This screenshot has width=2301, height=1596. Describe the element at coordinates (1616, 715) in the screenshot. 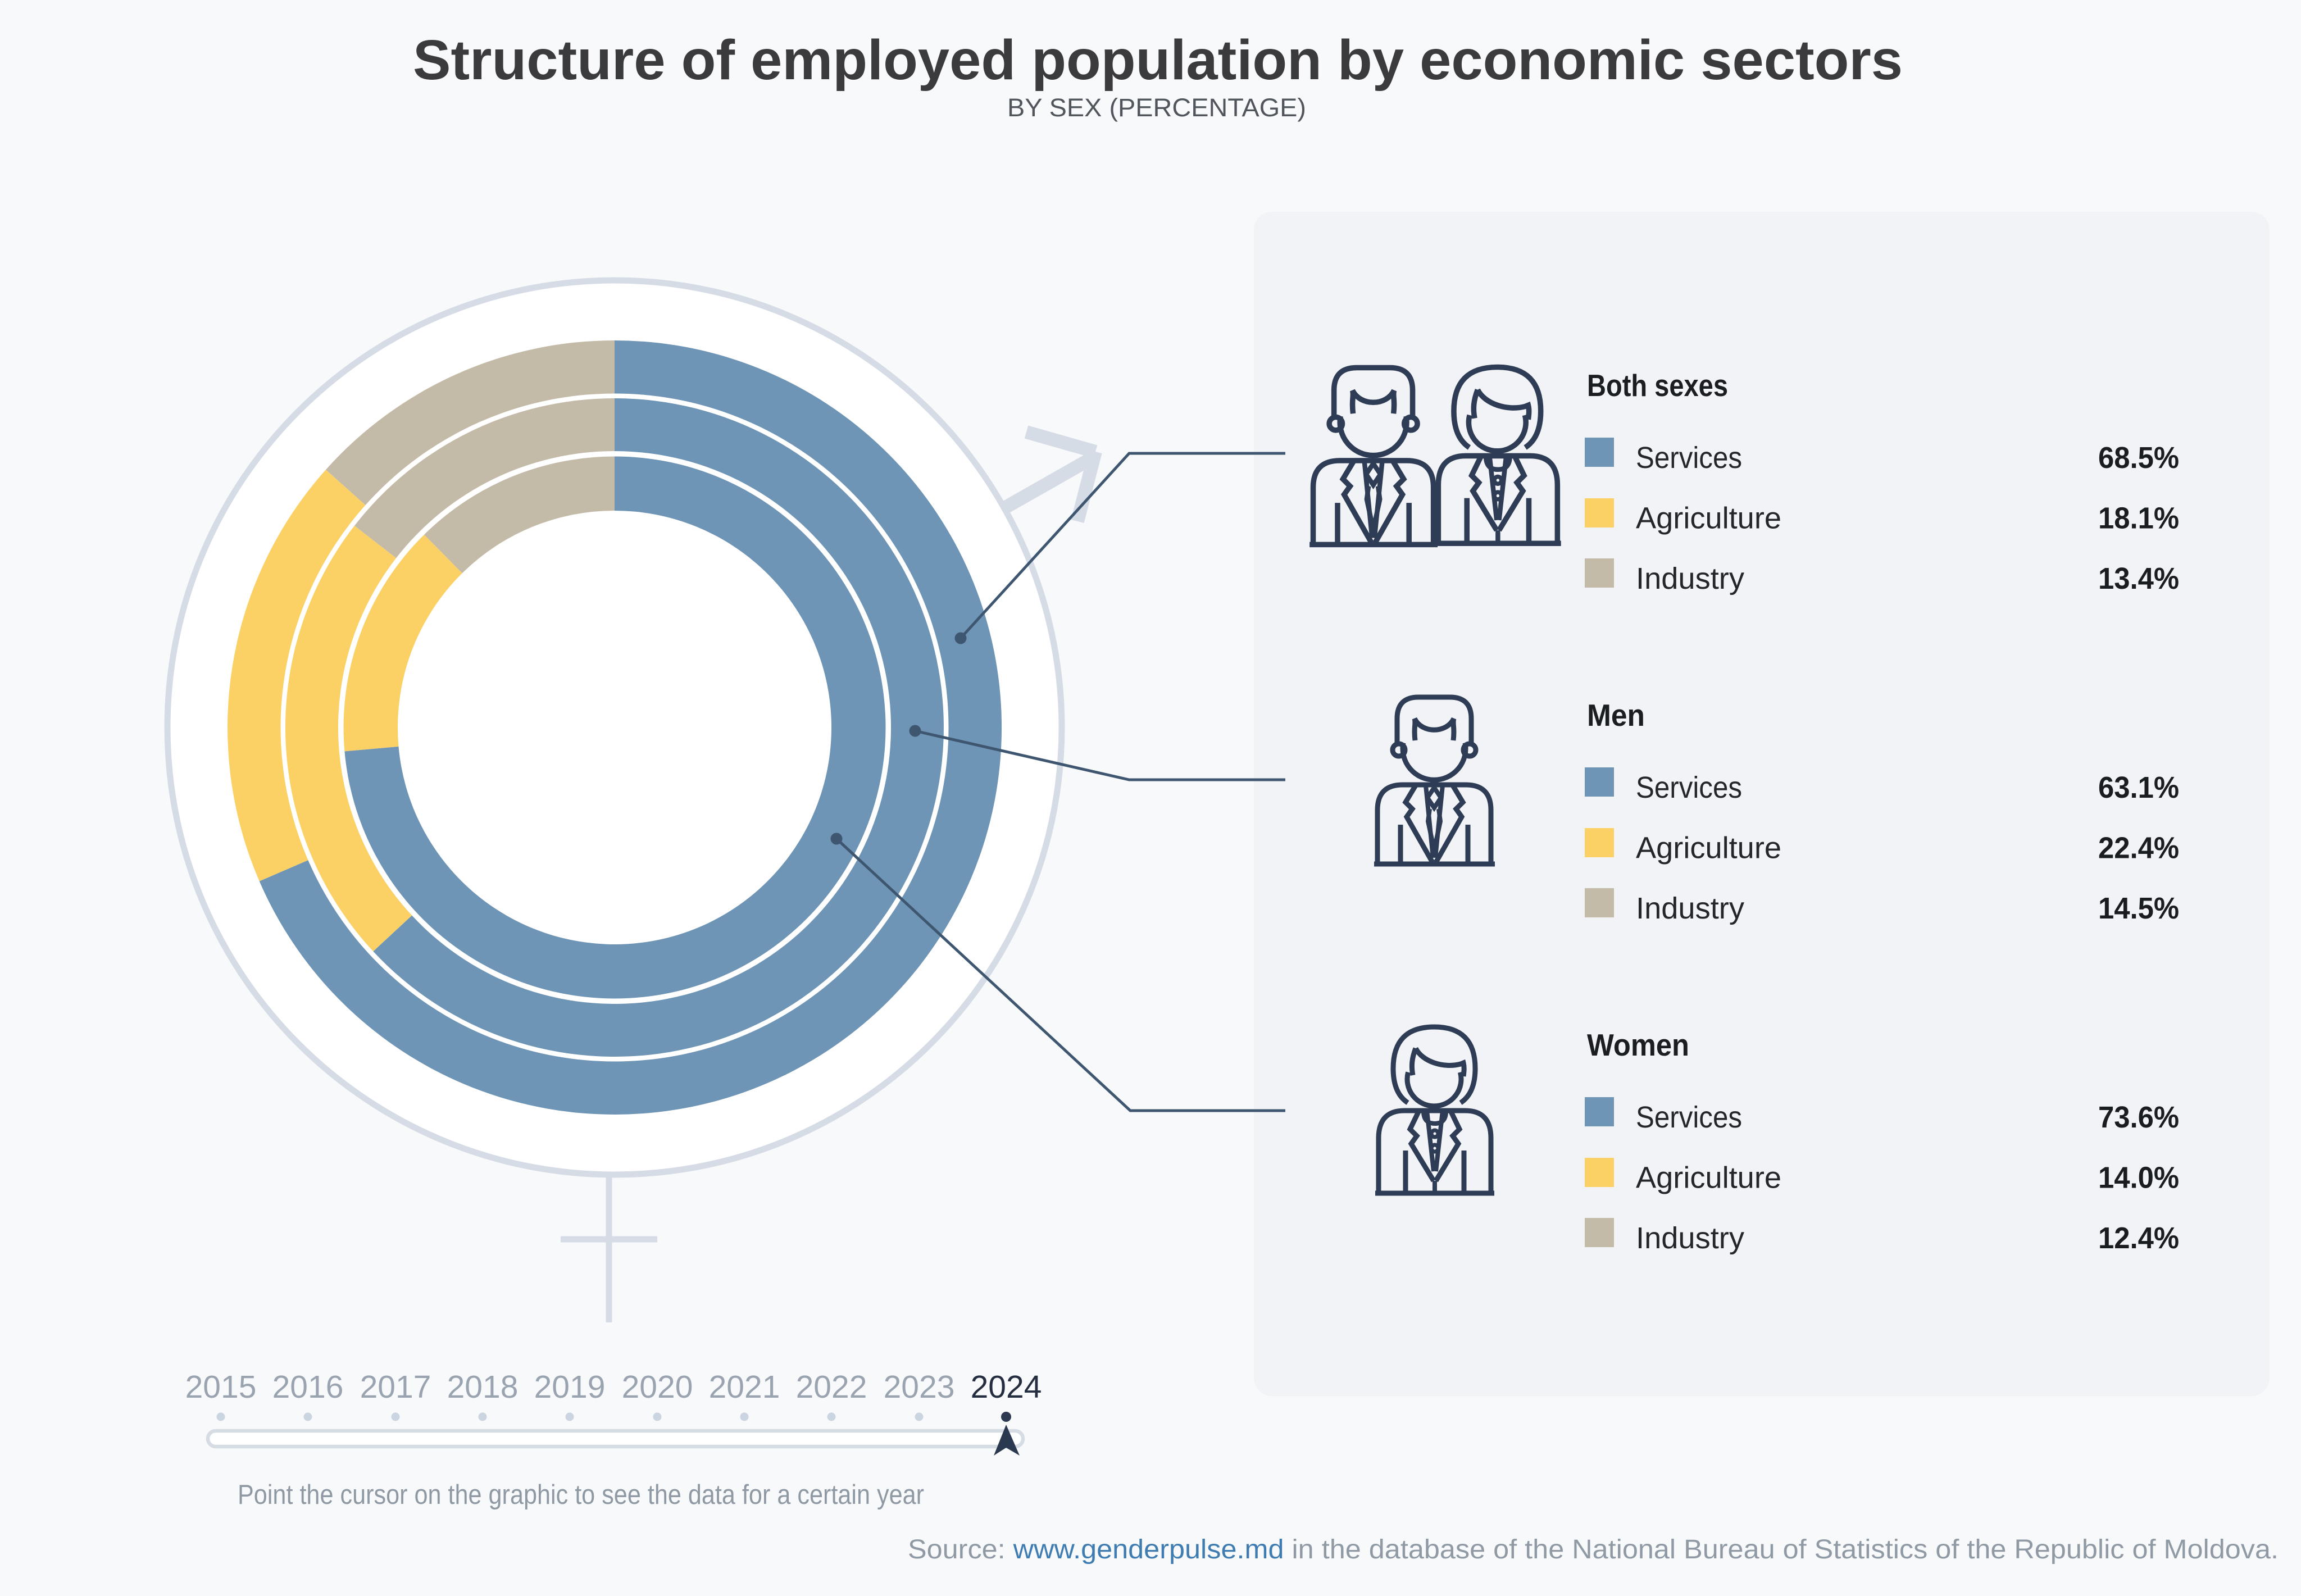

I see `svg-text: Men` at that location.